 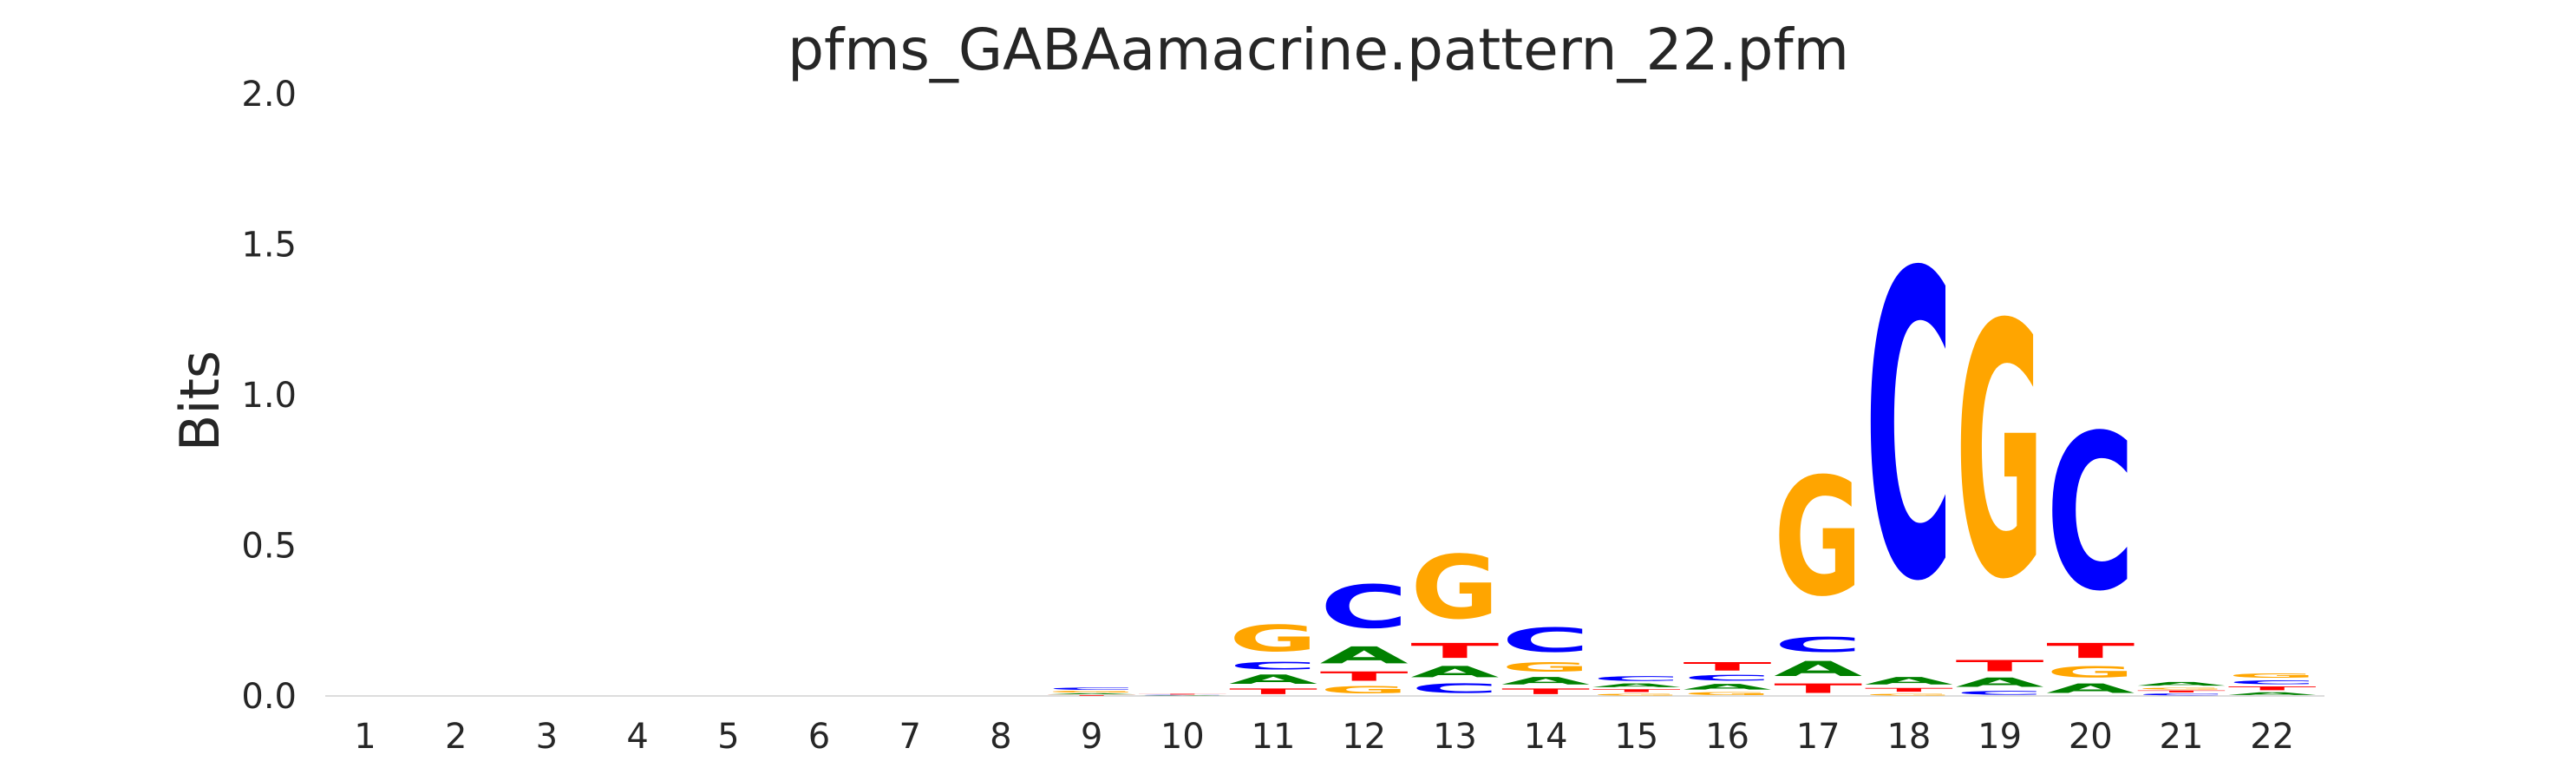 What do you see at coordinates (456, 737) in the screenshot?
I see `x-tick-label: 2` at bounding box center [456, 737].